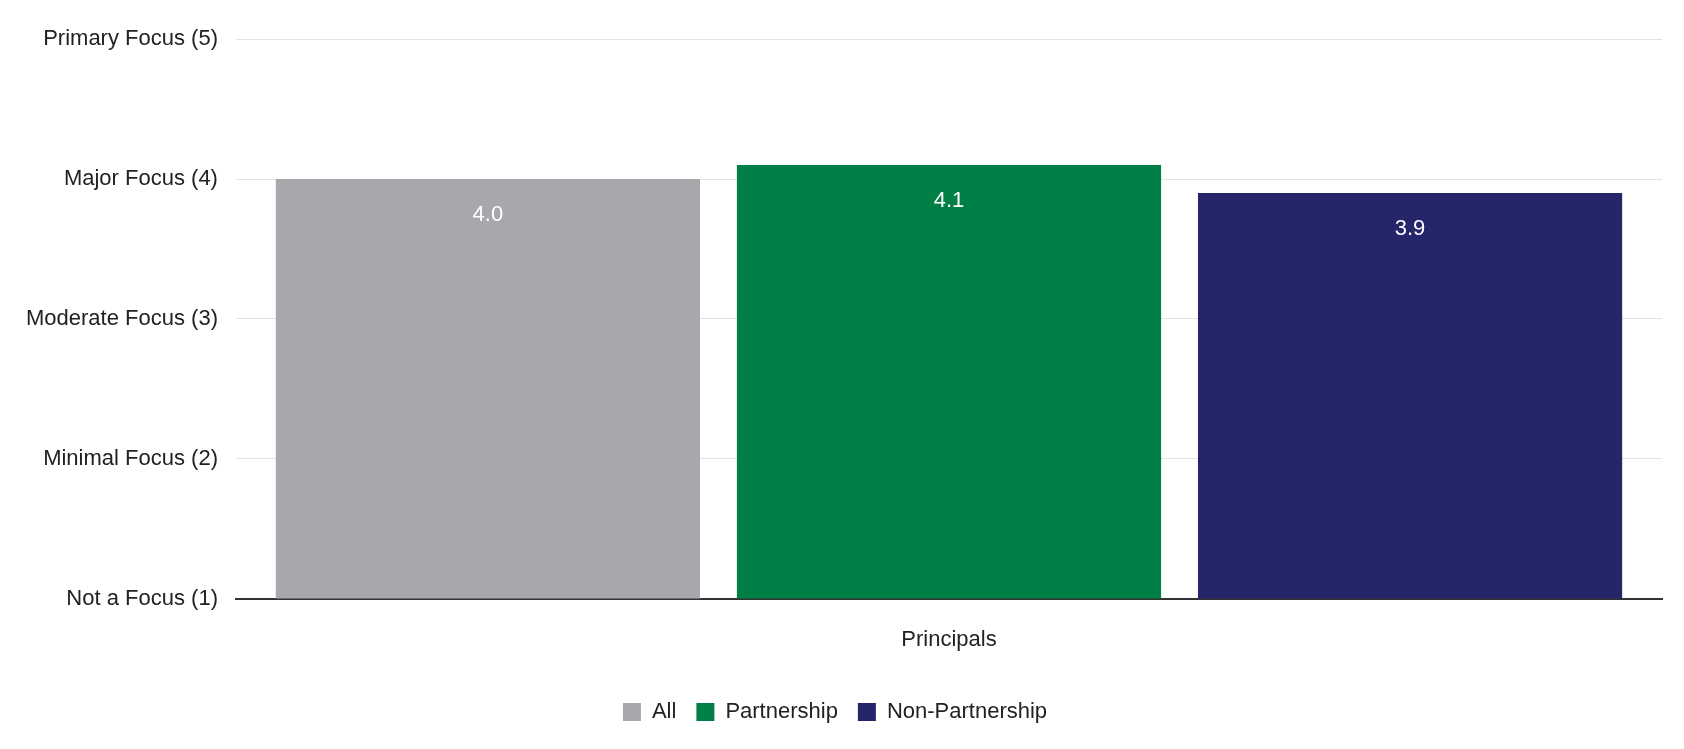 This screenshot has height=749, width=1684. I want to click on y-tick-label: Primary Focus (5), so click(130, 38).